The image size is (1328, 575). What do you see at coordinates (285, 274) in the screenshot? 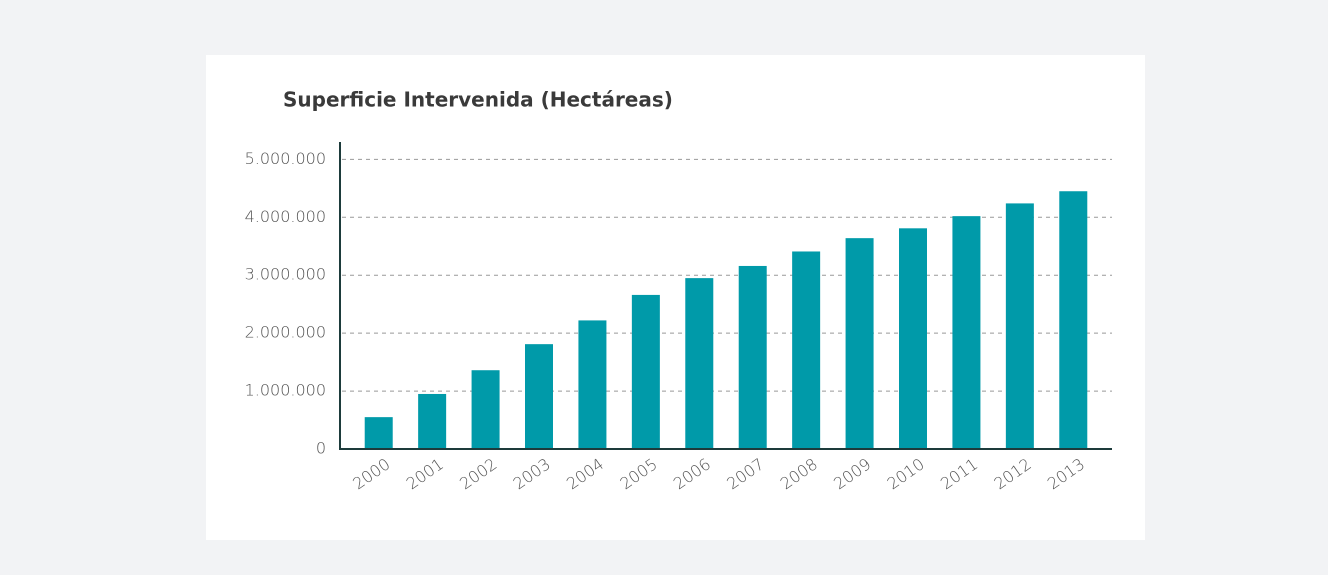
I see `y-tick-label: 3.000.000` at bounding box center [285, 274].